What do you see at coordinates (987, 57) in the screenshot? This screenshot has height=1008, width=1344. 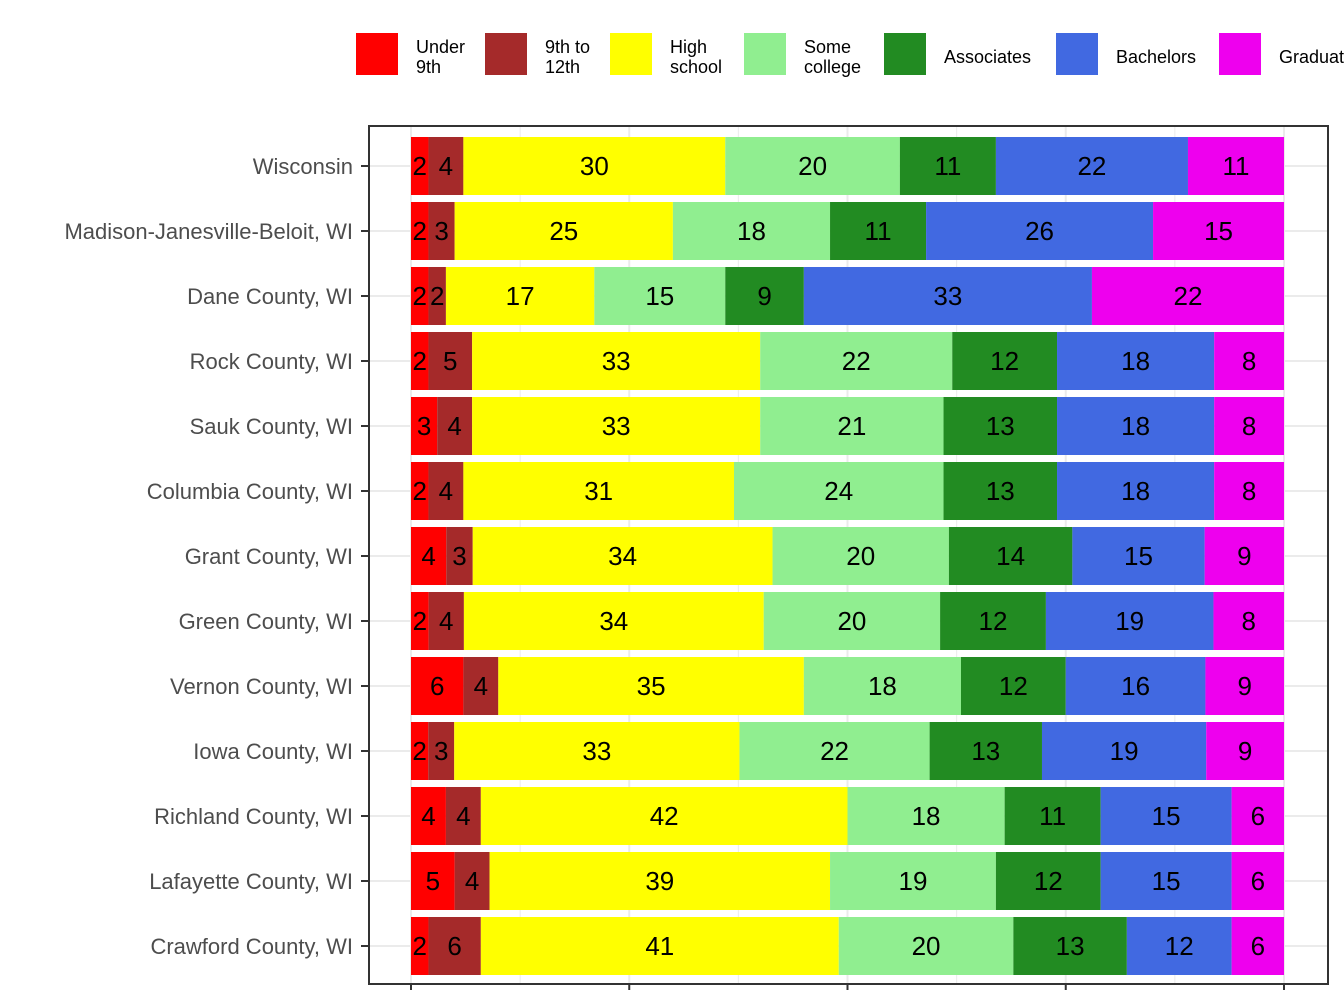 I see `legend-label: Associates` at bounding box center [987, 57].